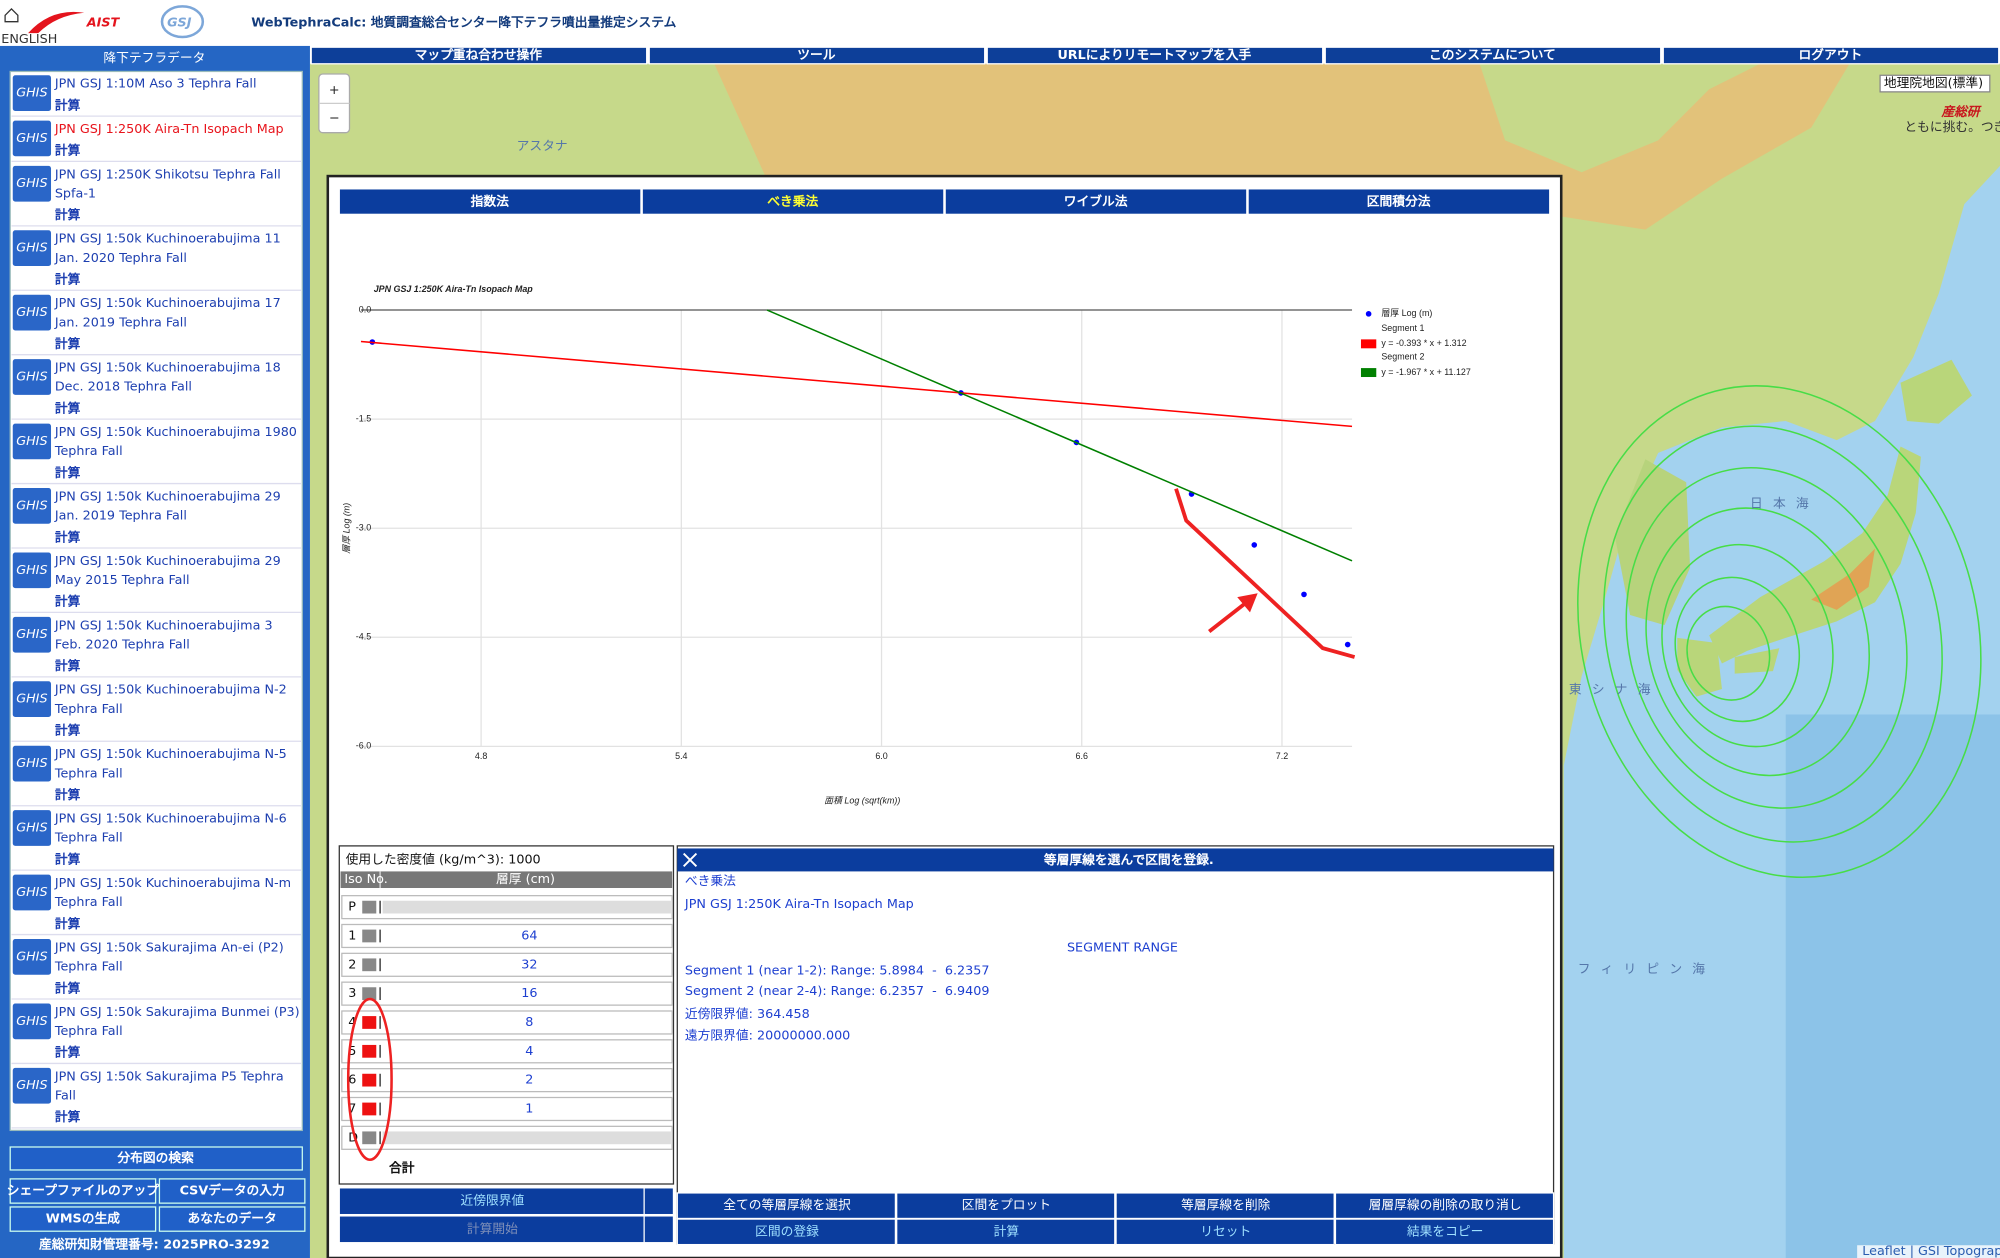 The width and height of the screenshot is (2000, 1258). Describe the element at coordinates (167, 239) in the screenshot. I see `dataset-name: JPN GSJ 1:50k Kuchinoerabujima 11` at that location.